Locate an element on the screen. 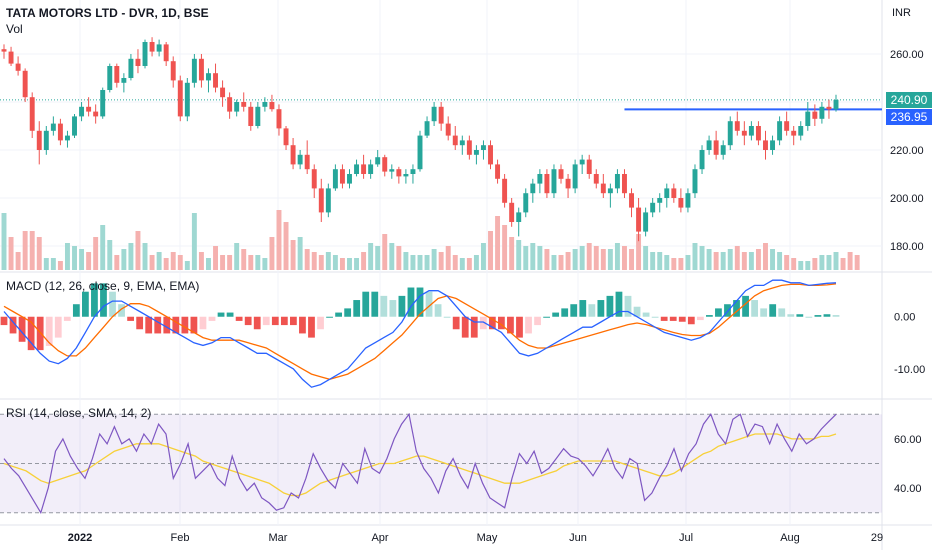 Image resolution: width=932 pixels, height=550 pixels. chart-title: TATA MOTORS LTD - DVR, 1D, BSE is located at coordinates (107, 13).